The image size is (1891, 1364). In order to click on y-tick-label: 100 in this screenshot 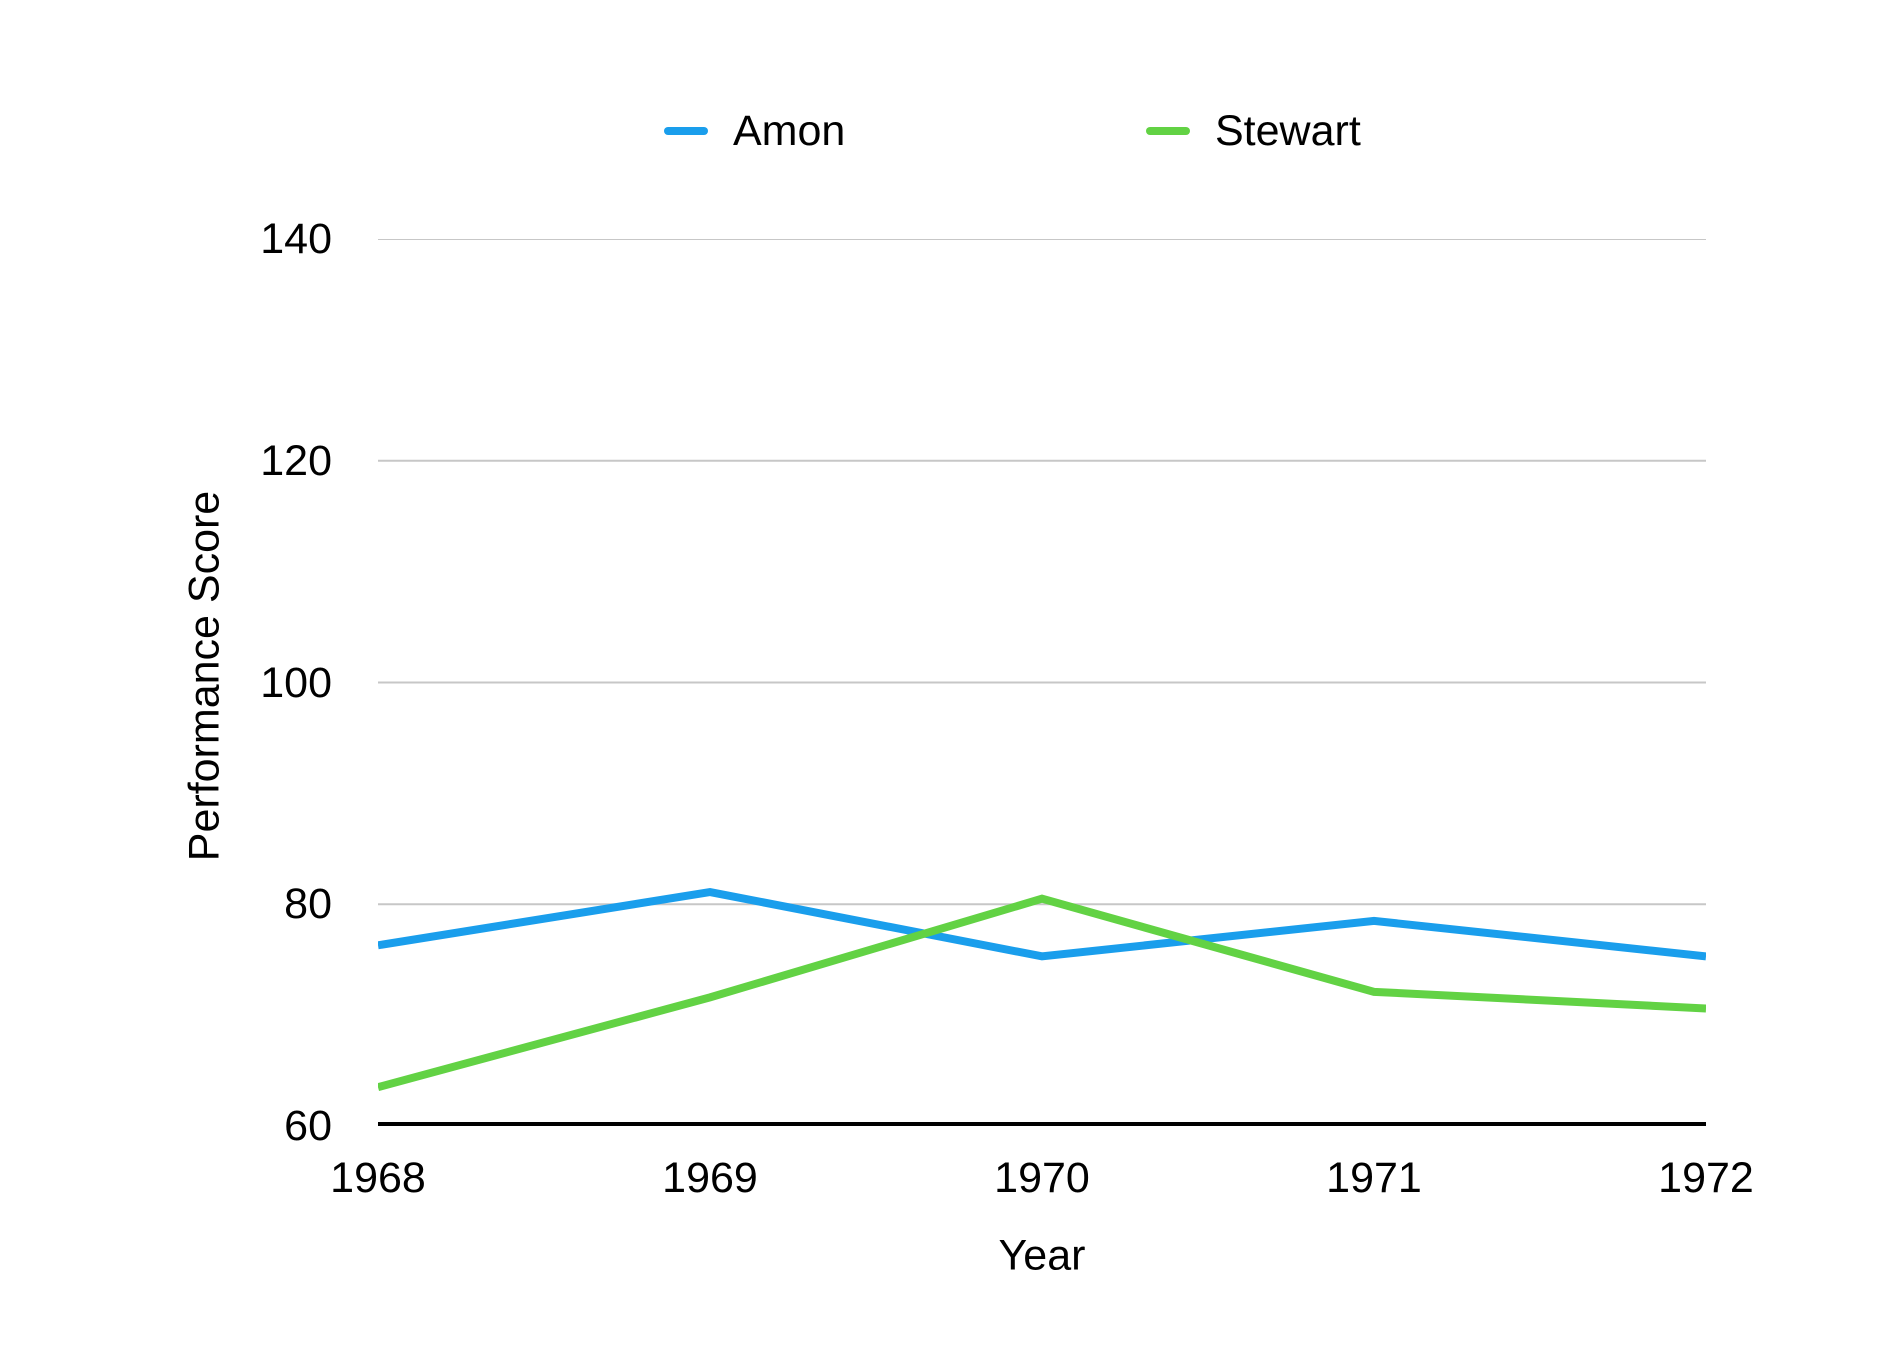, I will do `click(296, 682)`.